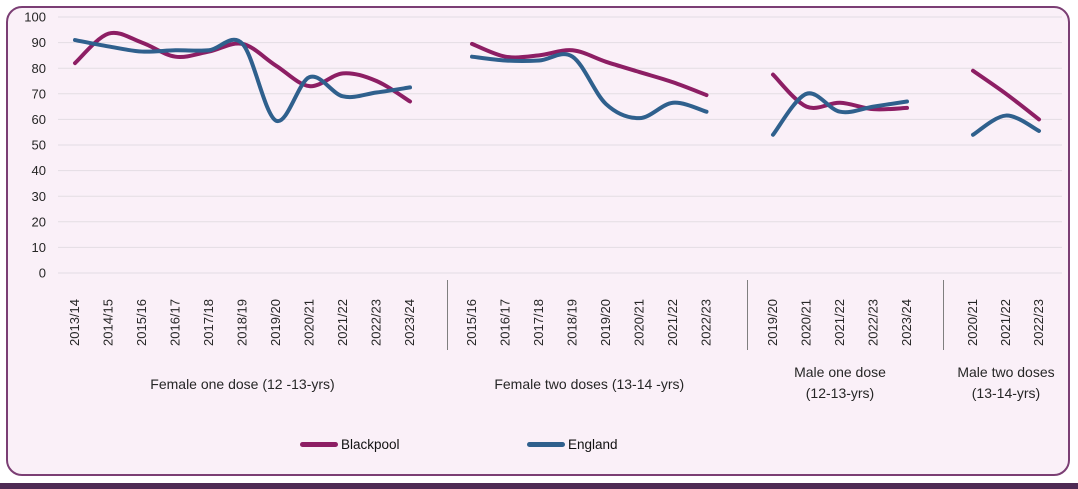 This screenshot has height=489, width=1078. What do you see at coordinates (39, 145) in the screenshot?
I see `y-axis-tick-label: 50` at bounding box center [39, 145].